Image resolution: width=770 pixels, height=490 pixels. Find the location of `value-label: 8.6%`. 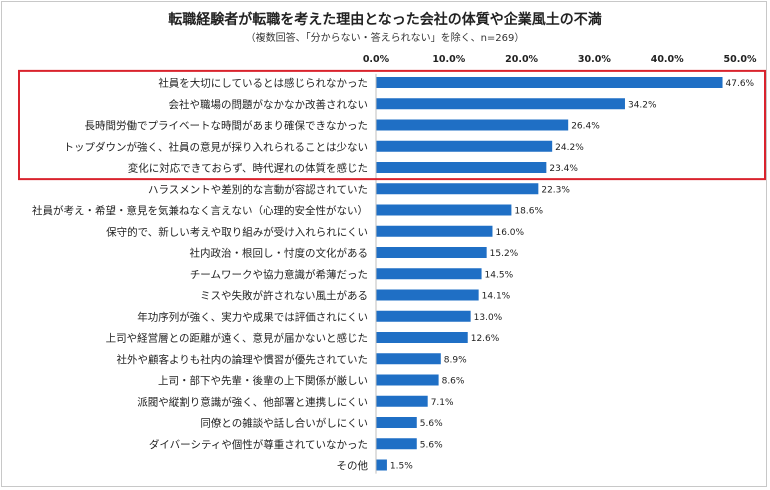

value-label: 8.6% is located at coordinates (453, 382).